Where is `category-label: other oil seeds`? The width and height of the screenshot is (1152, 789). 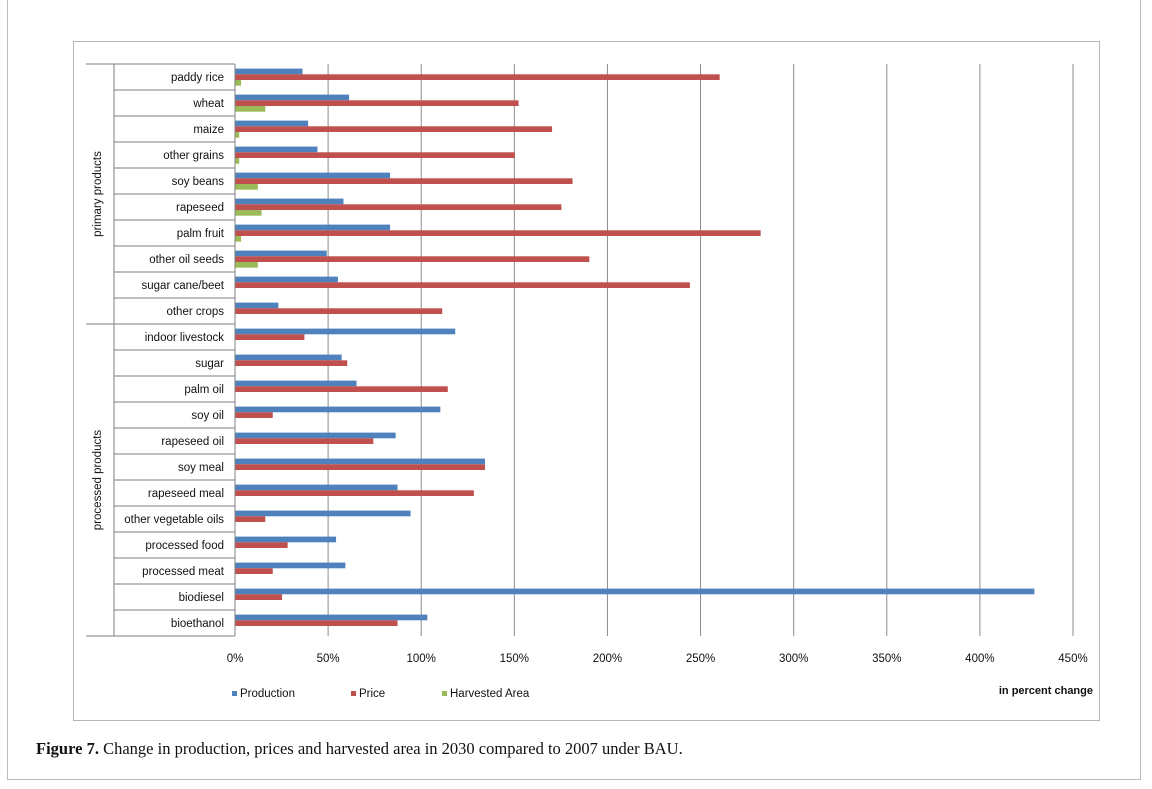 category-label: other oil seeds is located at coordinates (186, 260).